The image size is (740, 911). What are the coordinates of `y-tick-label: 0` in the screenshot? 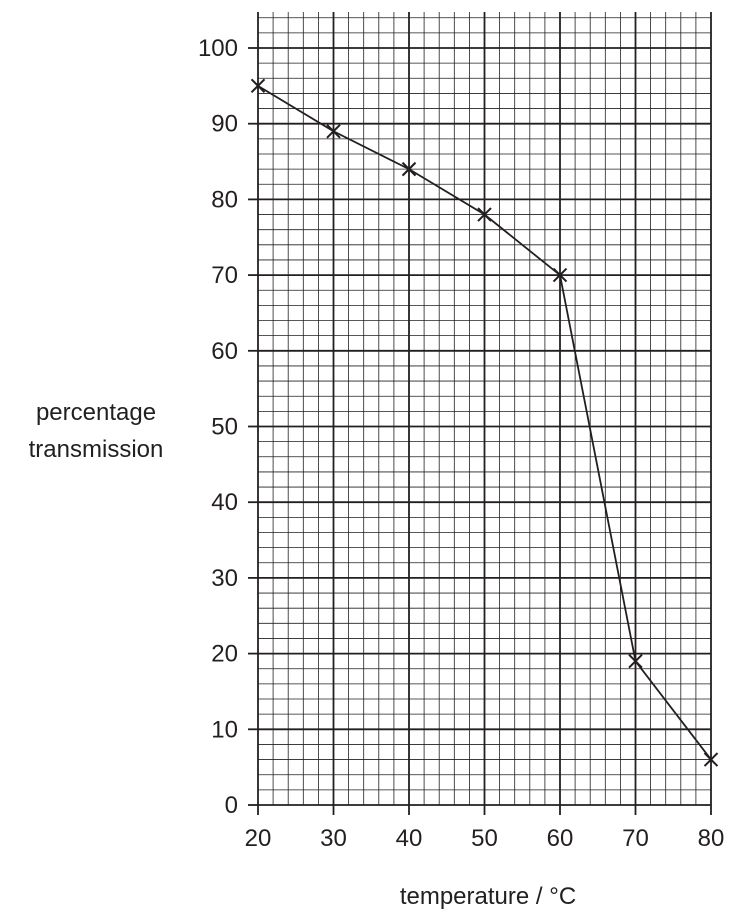 It's located at (231, 805).